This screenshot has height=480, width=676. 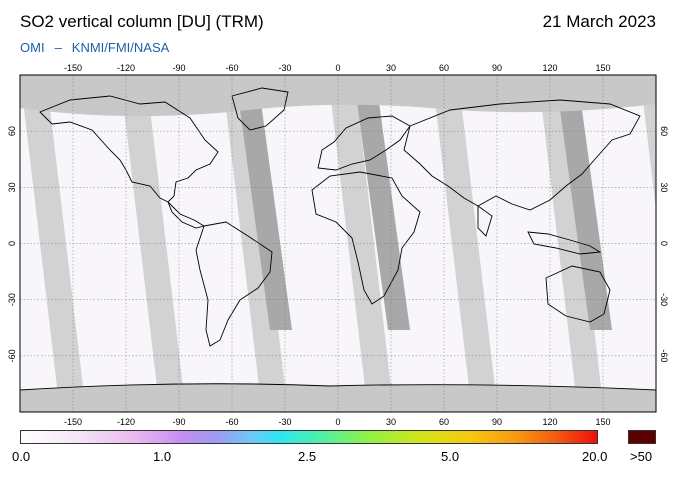 I want to click on south-america-outline, so click(x=234, y=284).